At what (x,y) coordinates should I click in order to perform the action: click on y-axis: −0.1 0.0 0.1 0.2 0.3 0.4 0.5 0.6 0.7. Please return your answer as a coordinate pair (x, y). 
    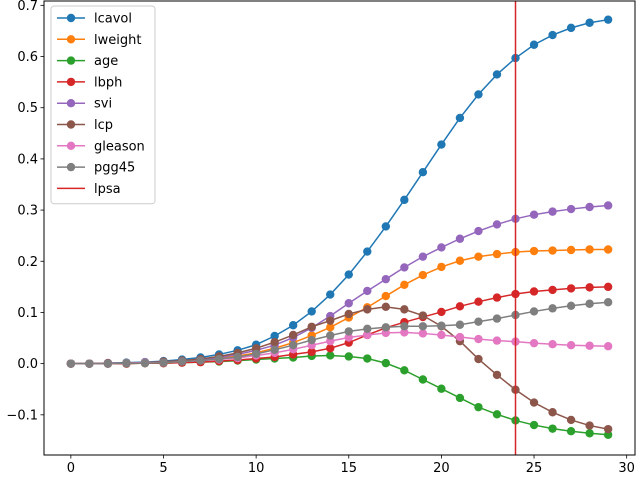
    Looking at the image, I should click on (25, 211).